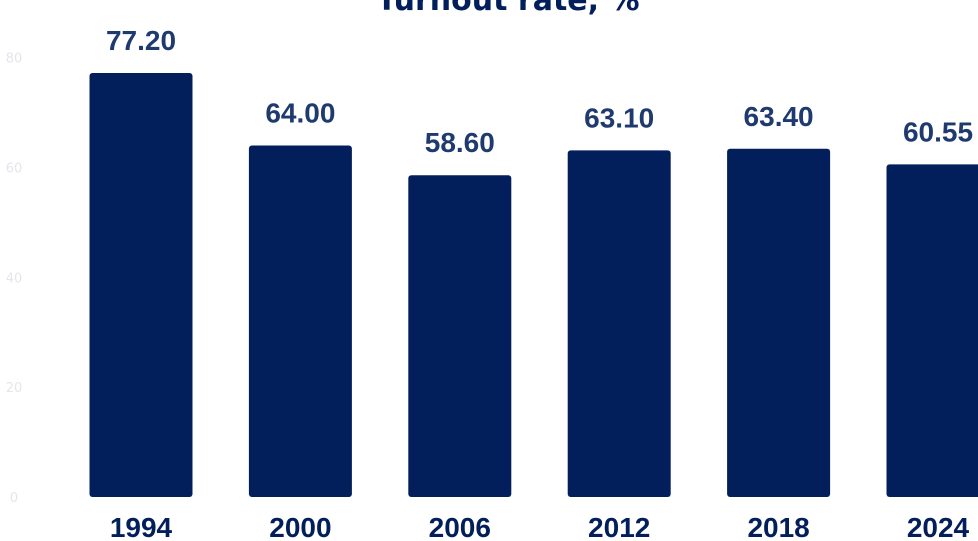  Describe the element at coordinates (141, 40) in the screenshot. I see `bar-value-label: 77.20` at that location.